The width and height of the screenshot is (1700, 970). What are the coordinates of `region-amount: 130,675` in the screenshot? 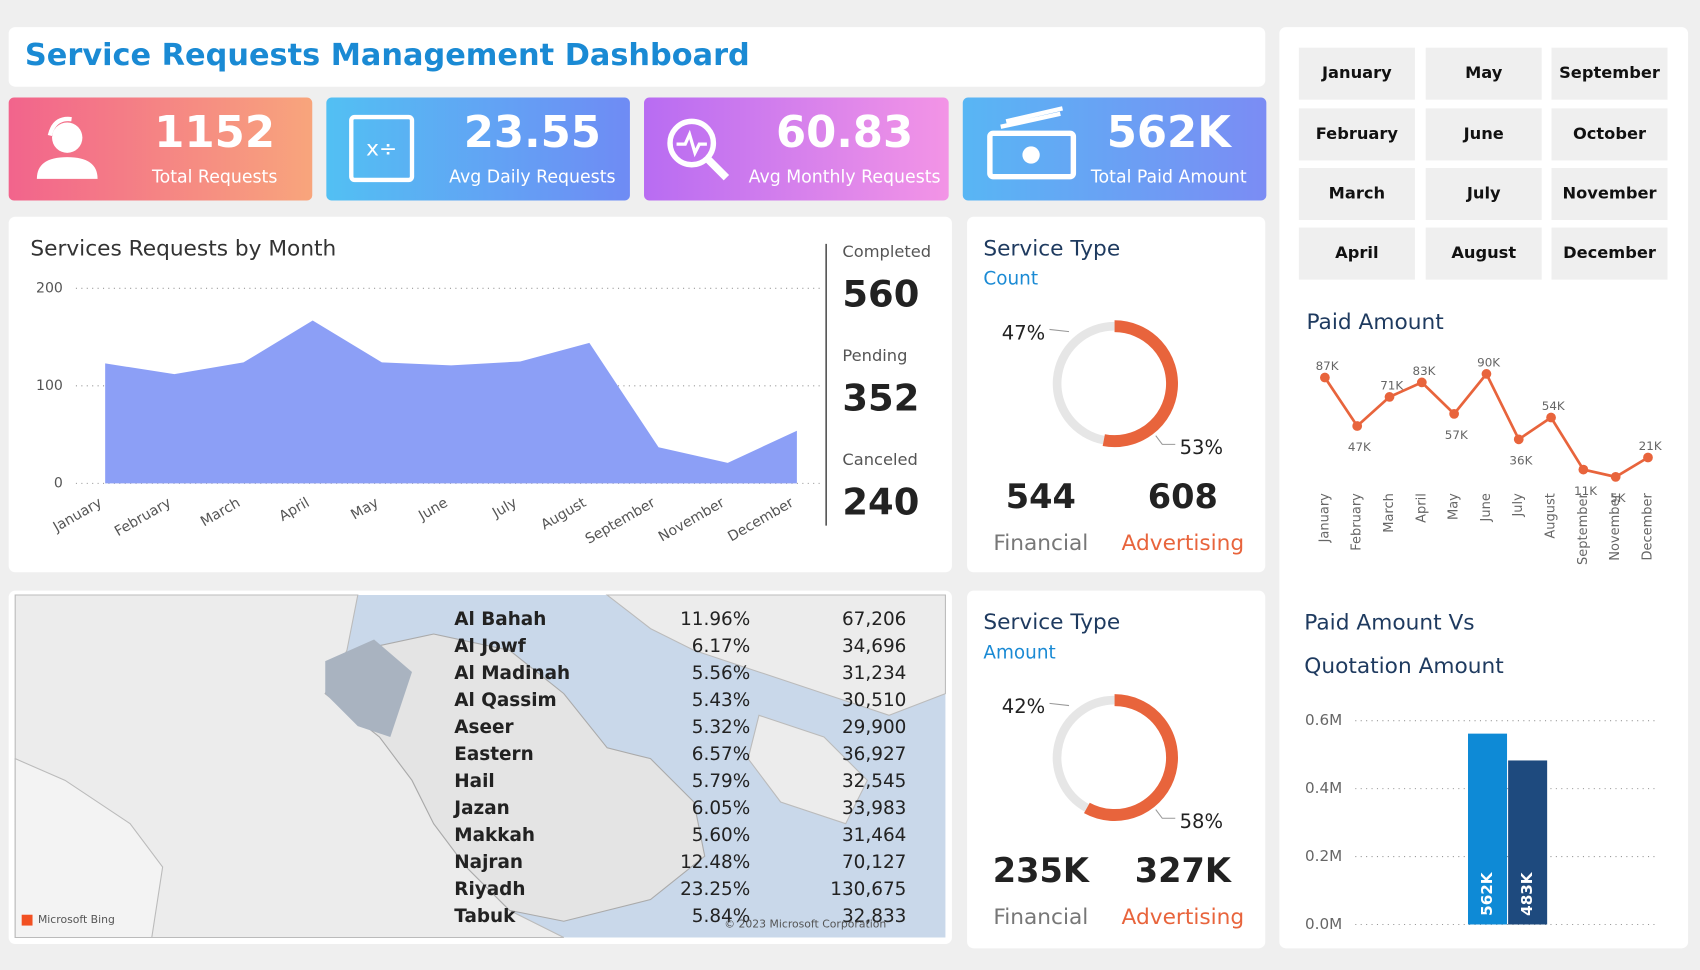 It's located at (868, 889).